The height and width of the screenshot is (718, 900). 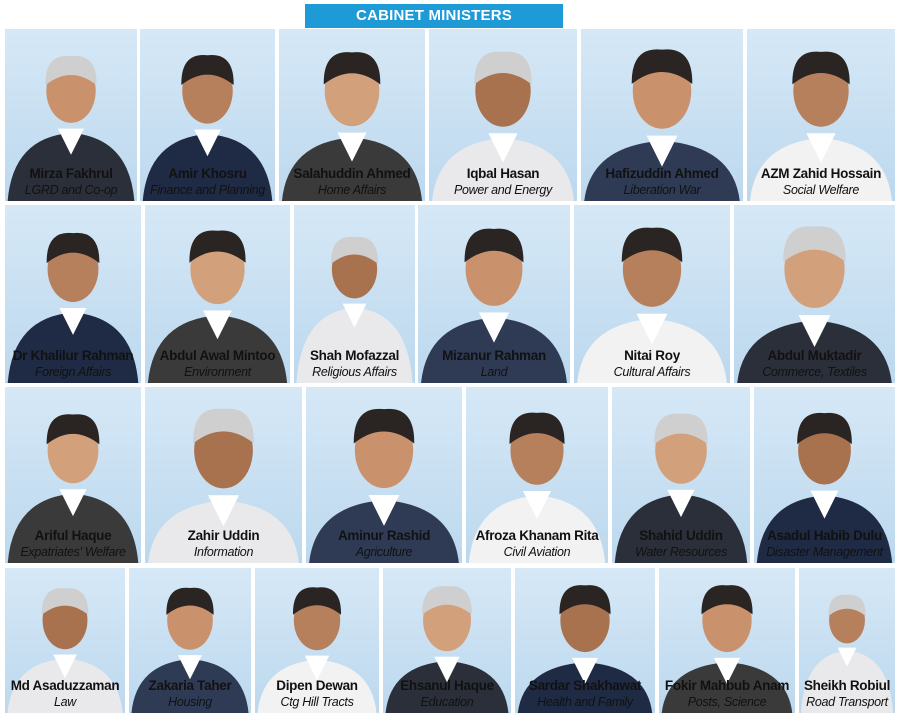 I want to click on minister-card: Fokir Mahbub Anam Posts, Science, so click(x=727, y=640).